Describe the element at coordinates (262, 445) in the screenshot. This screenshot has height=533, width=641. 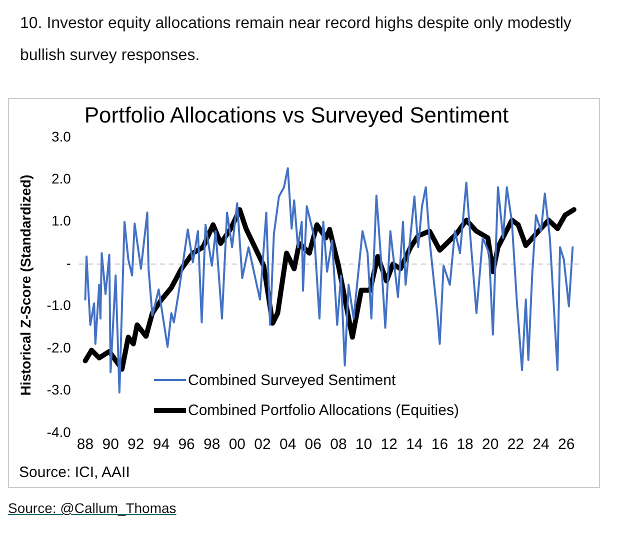
I see `x-tick-label: 02` at that location.